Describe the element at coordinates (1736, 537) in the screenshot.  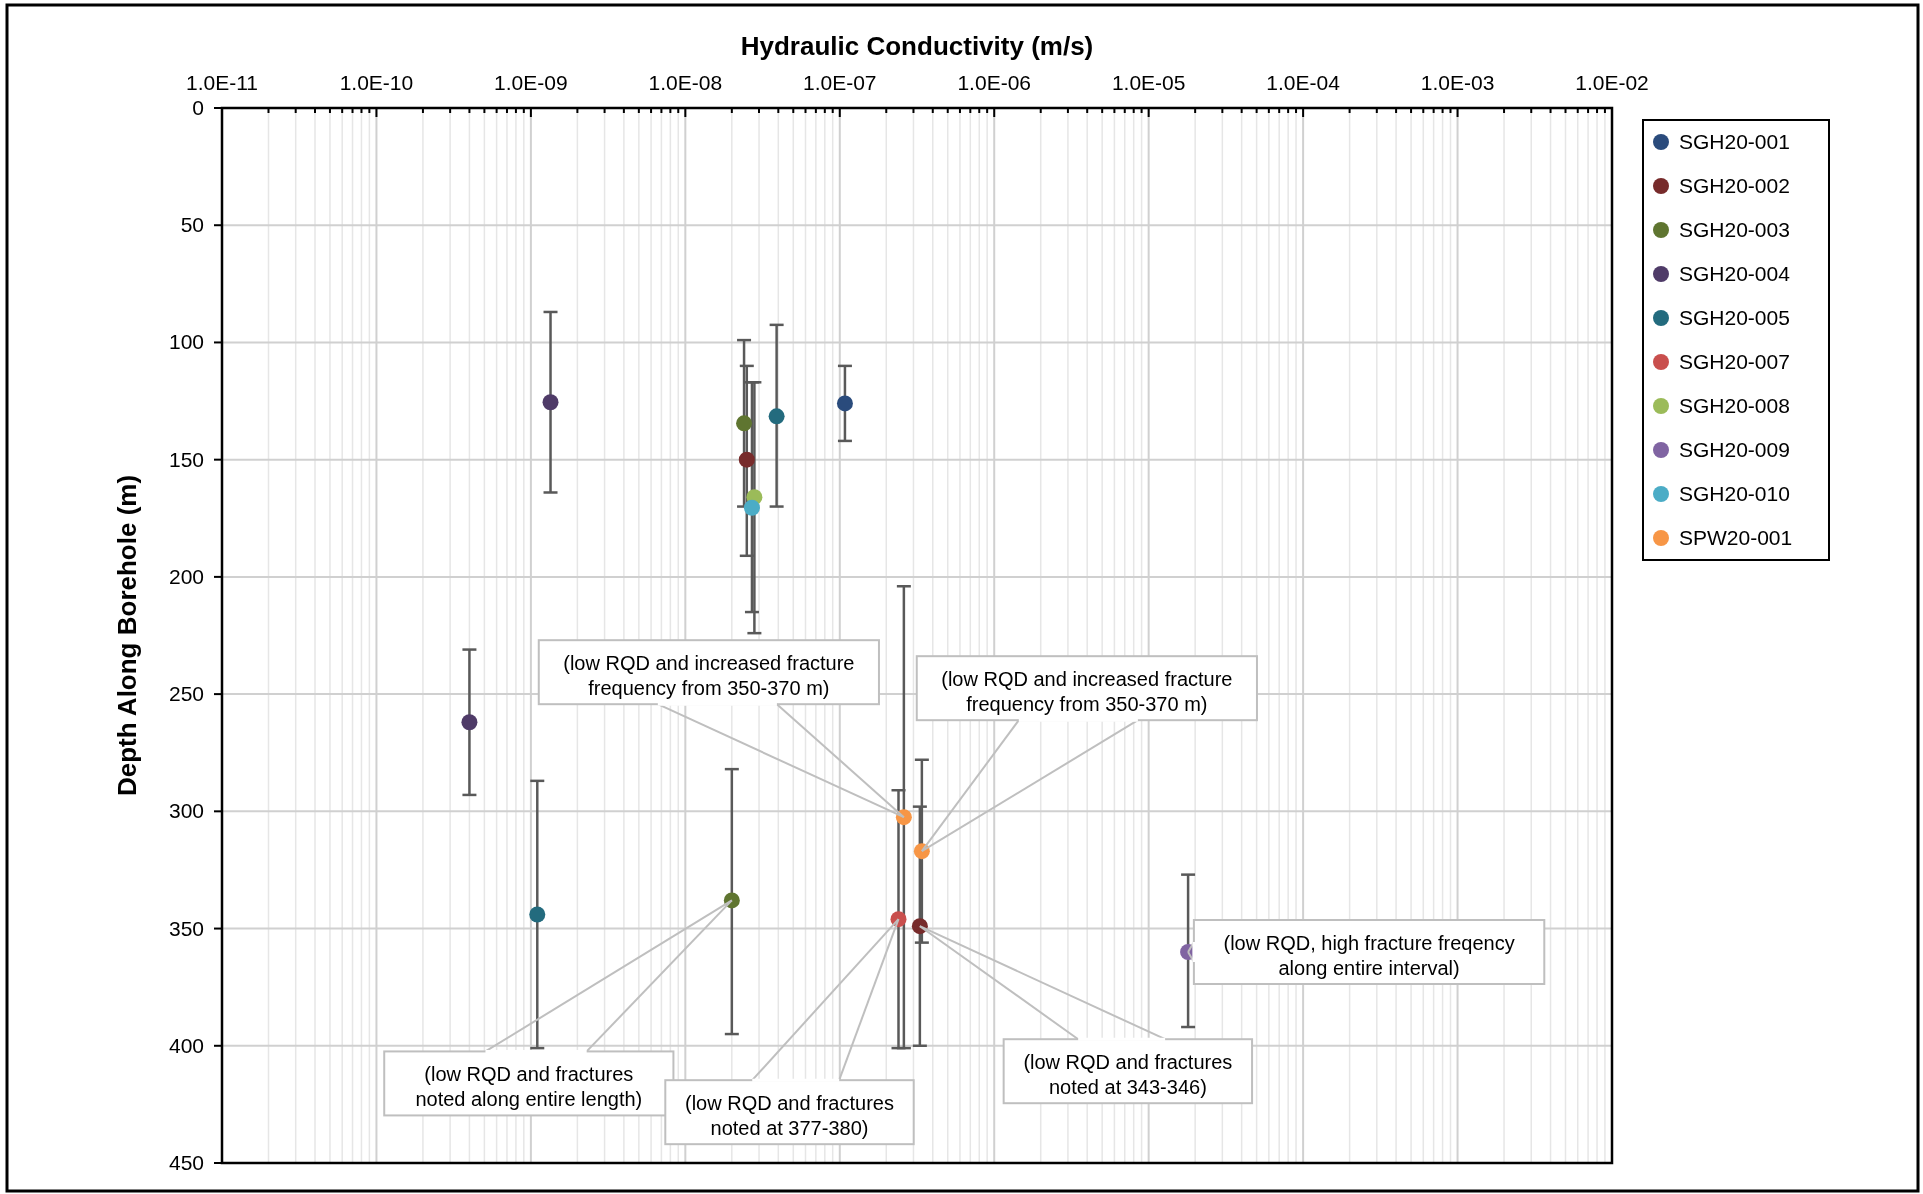
I see `legend-label: SPW20-001` at that location.